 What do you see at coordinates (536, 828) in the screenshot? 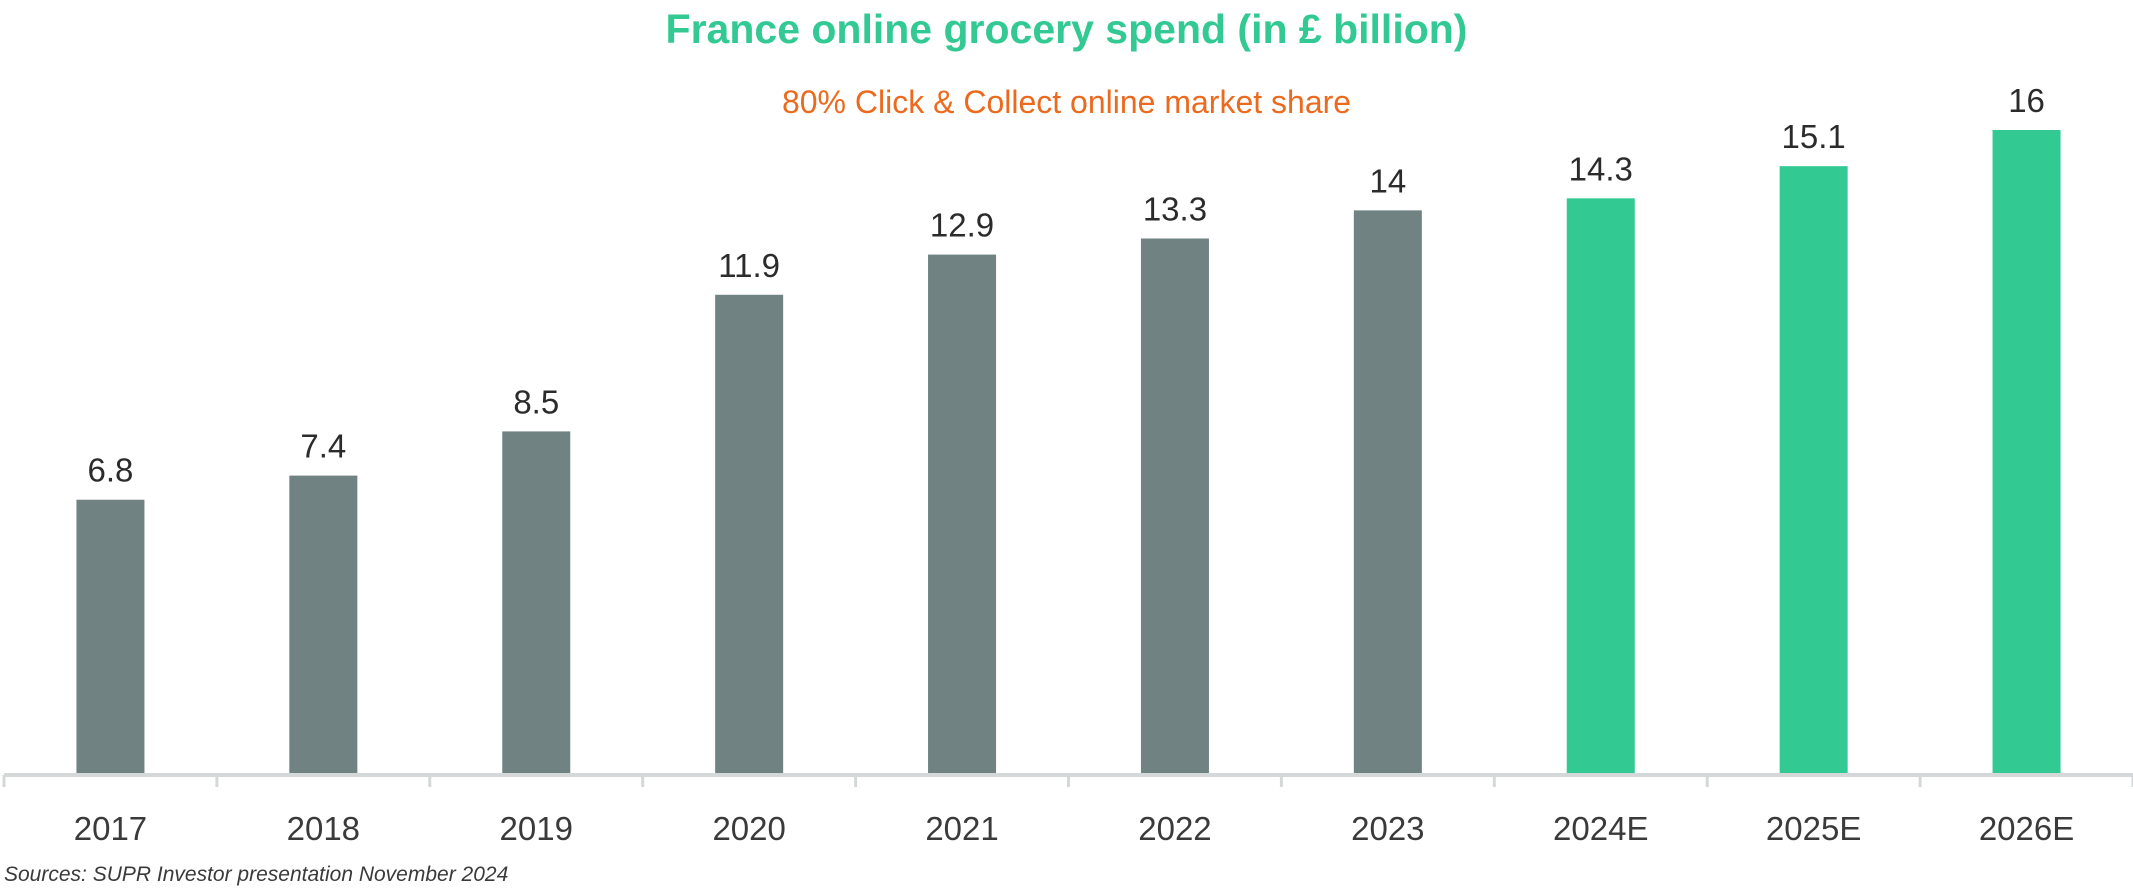
I see `tick-label-2019: 2019` at bounding box center [536, 828].